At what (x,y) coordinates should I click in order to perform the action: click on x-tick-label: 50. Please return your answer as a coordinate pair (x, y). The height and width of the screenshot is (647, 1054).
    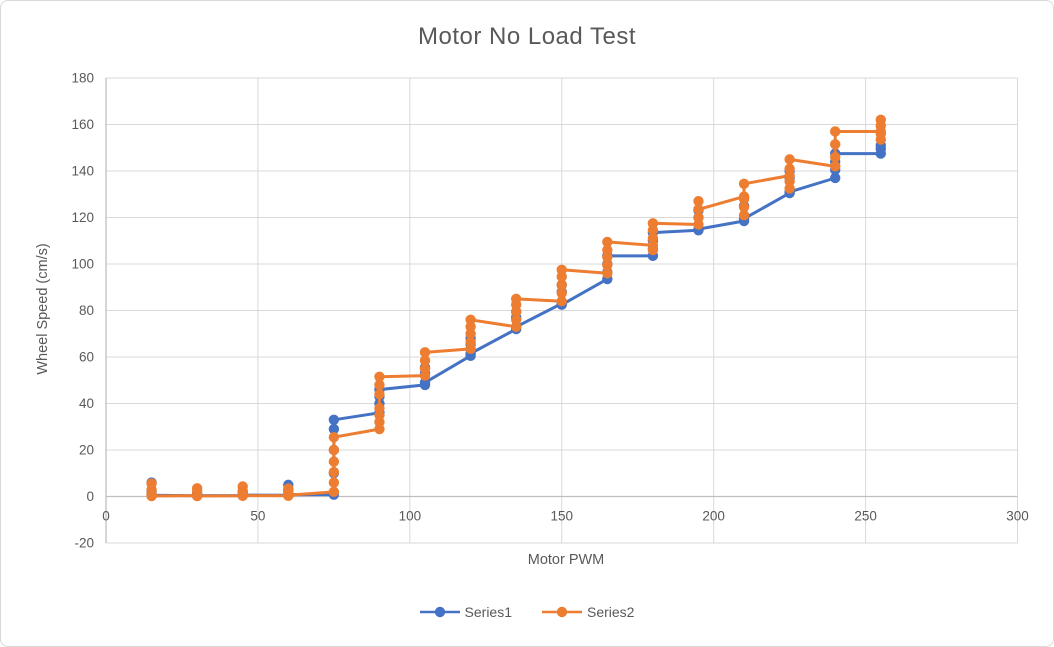
    Looking at the image, I should click on (257, 516).